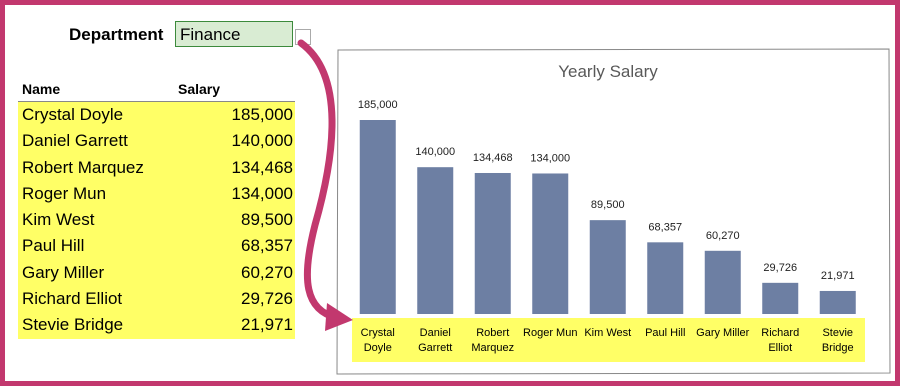  Describe the element at coordinates (156, 220) in the screenshot. I see `table-row: Kim West 89,500` at that location.